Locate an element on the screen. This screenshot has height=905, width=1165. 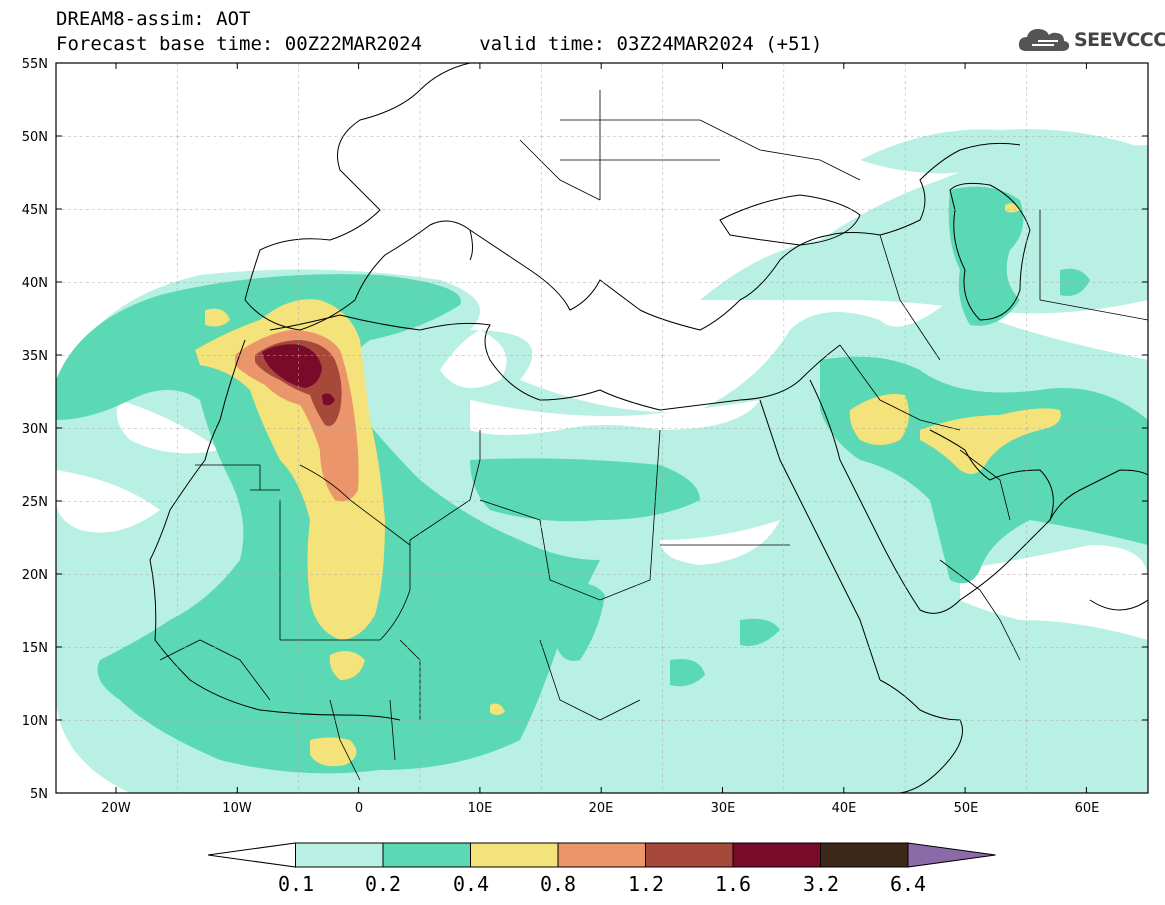
lat-label: 40N is located at coordinates (35, 283).